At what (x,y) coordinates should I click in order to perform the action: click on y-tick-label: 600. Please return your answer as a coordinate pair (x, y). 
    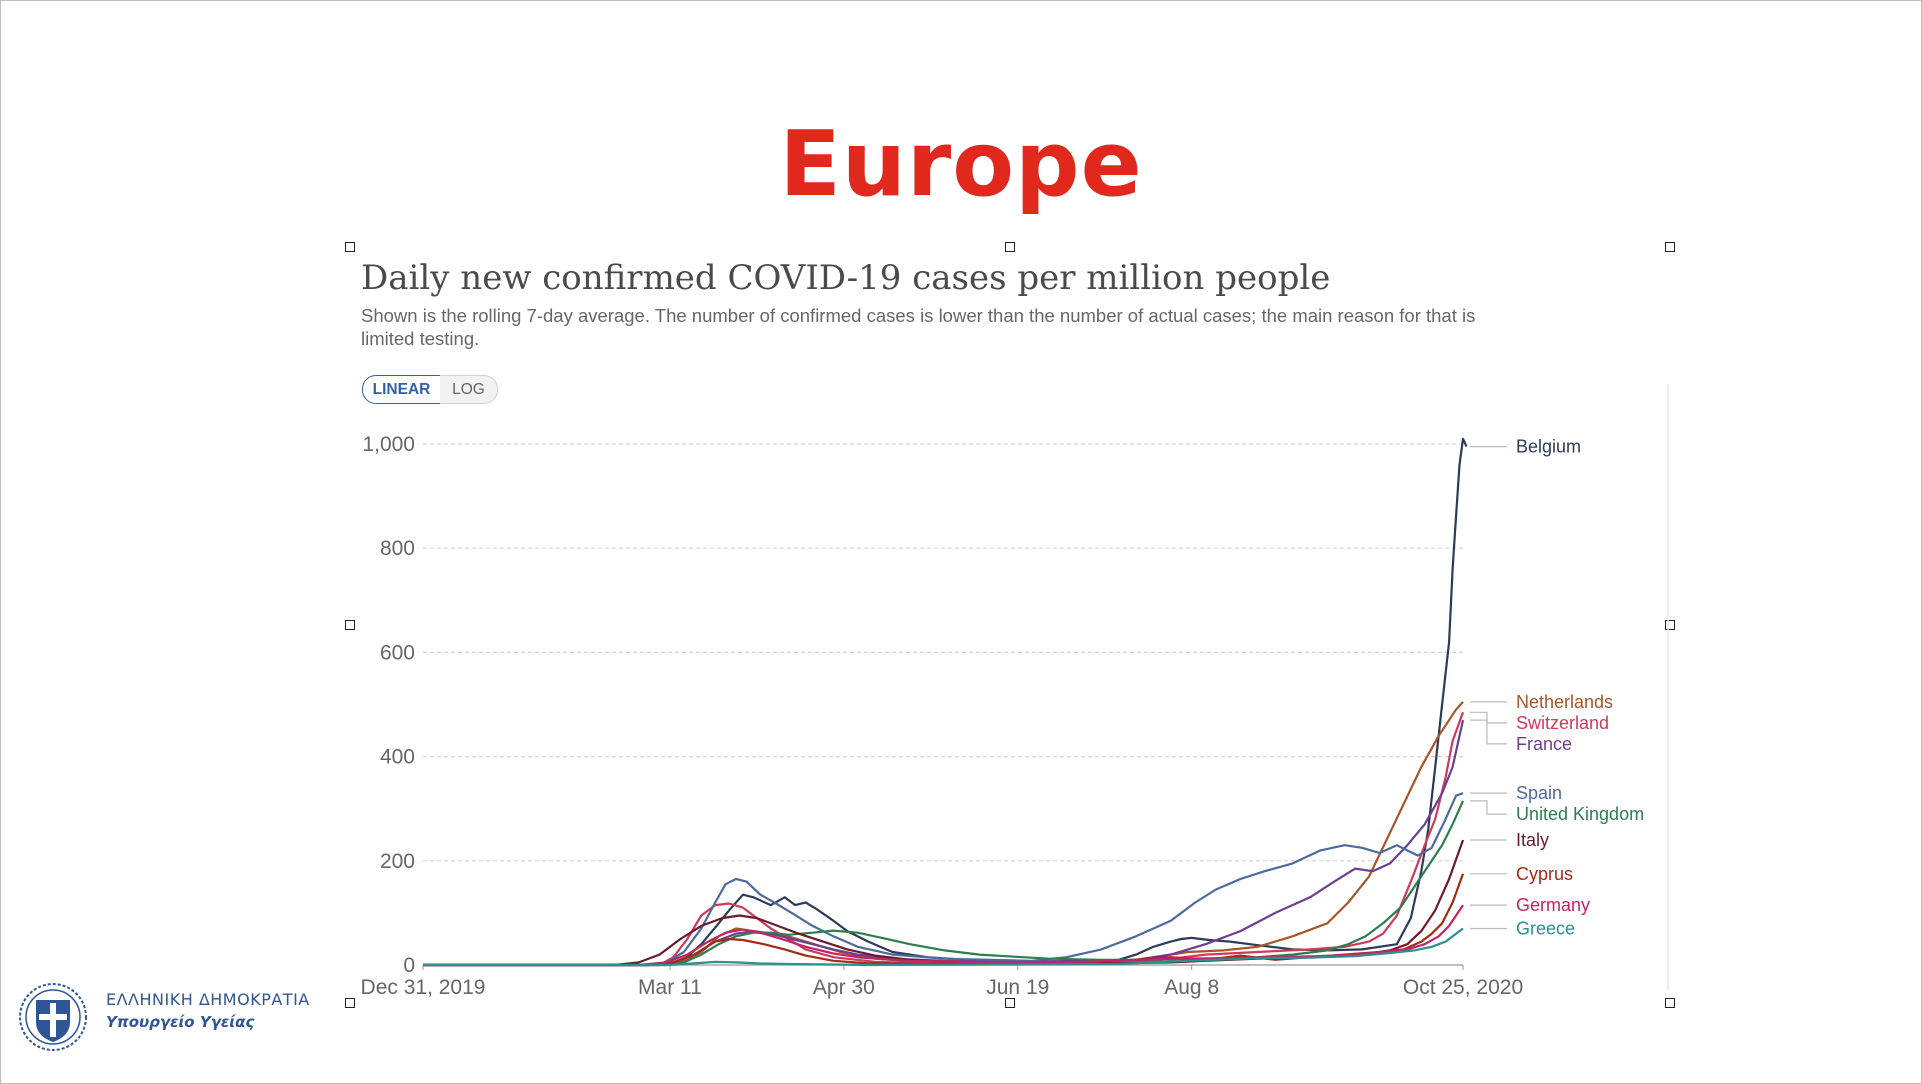
    Looking at the image, I should click on (397, 652).